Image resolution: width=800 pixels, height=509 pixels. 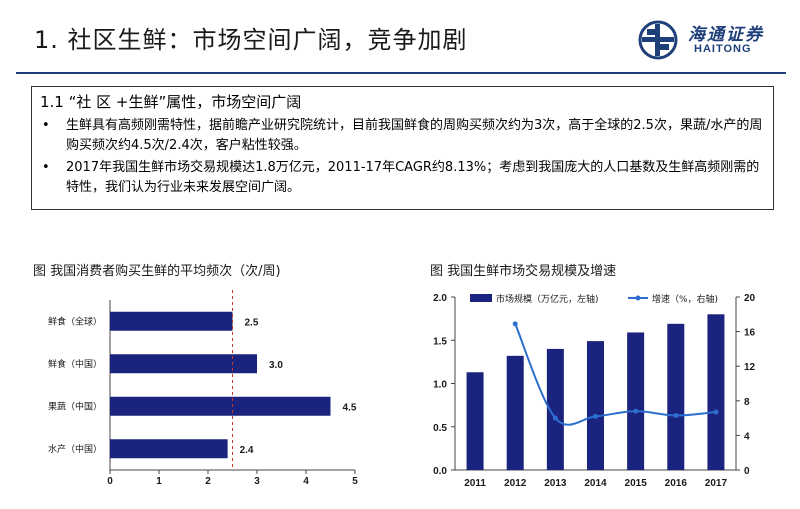 What do you see at coordinates (747, 436) in the screenshot?
I see `right-tick-label: 4` at bounding box center [747, 436].